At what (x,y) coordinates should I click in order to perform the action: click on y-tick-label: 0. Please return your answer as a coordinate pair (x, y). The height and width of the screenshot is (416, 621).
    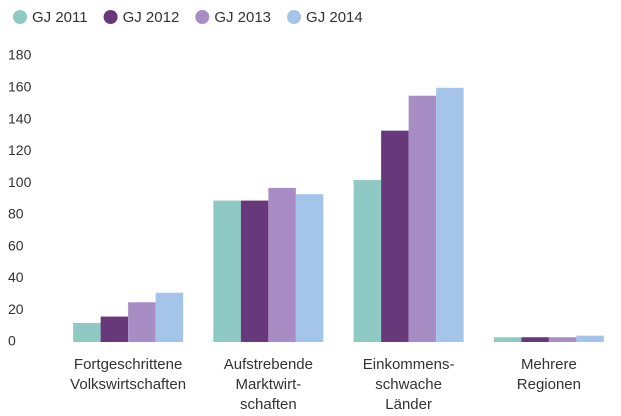
    Looking at the image, I should click on (12, 341).